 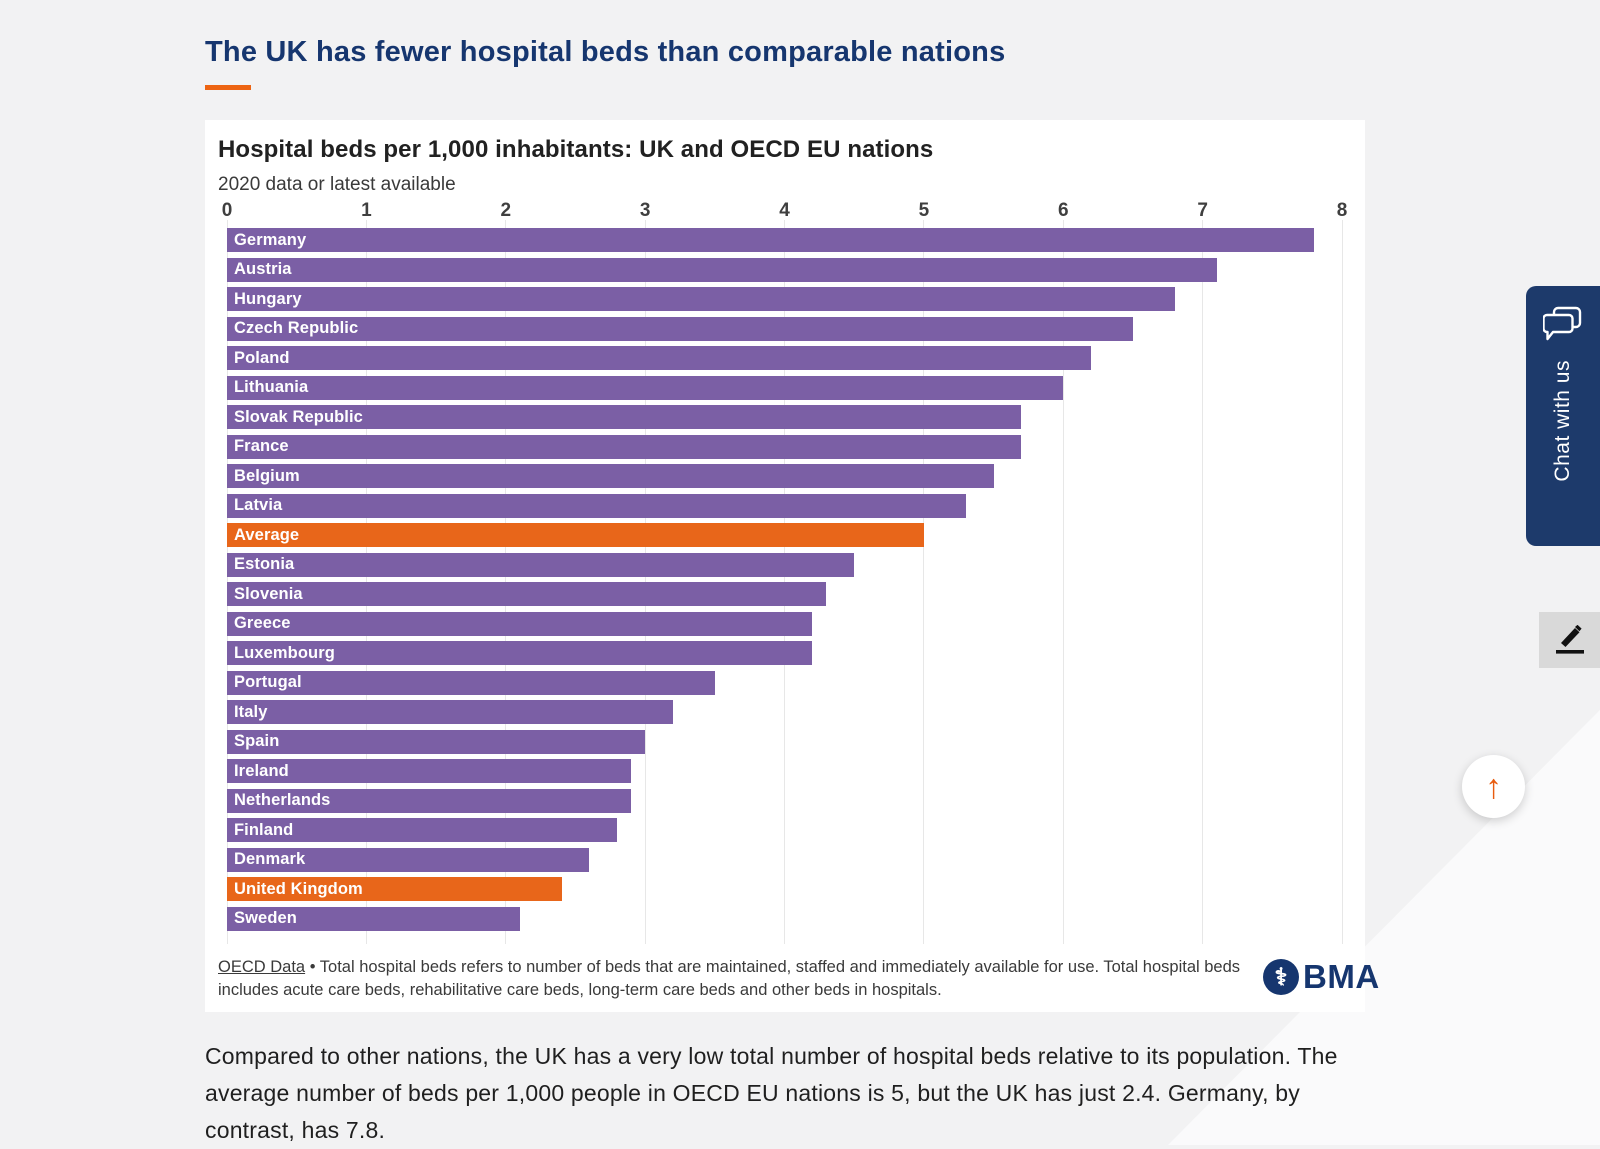 I want to click on x-tick-label: 1, so click(x=366, y=210).